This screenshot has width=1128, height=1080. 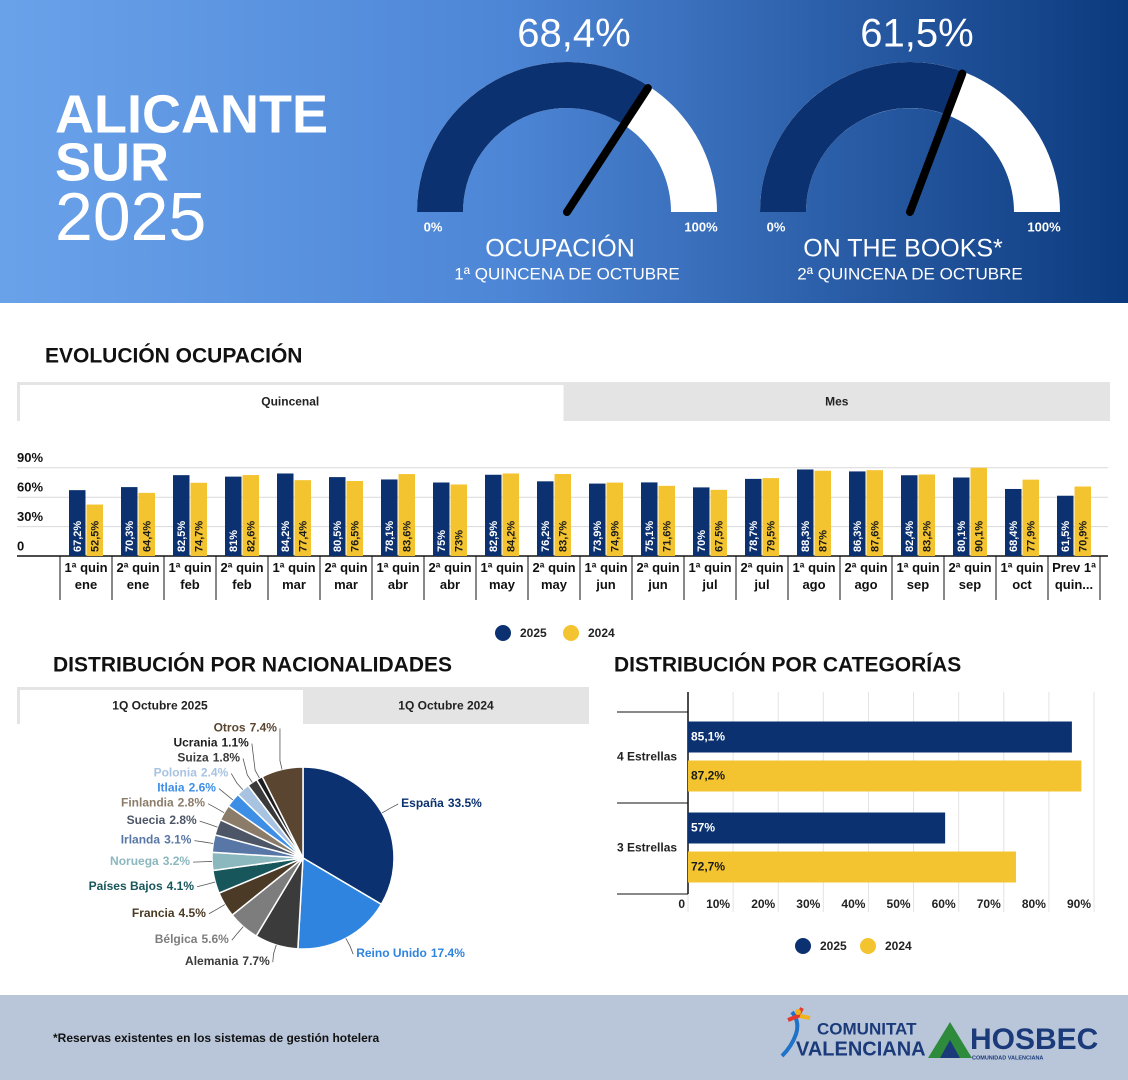 I want to click on gauge-subtitle: 2ª QUINCENA DE OCTUBRE, so click(x=909, y=273).